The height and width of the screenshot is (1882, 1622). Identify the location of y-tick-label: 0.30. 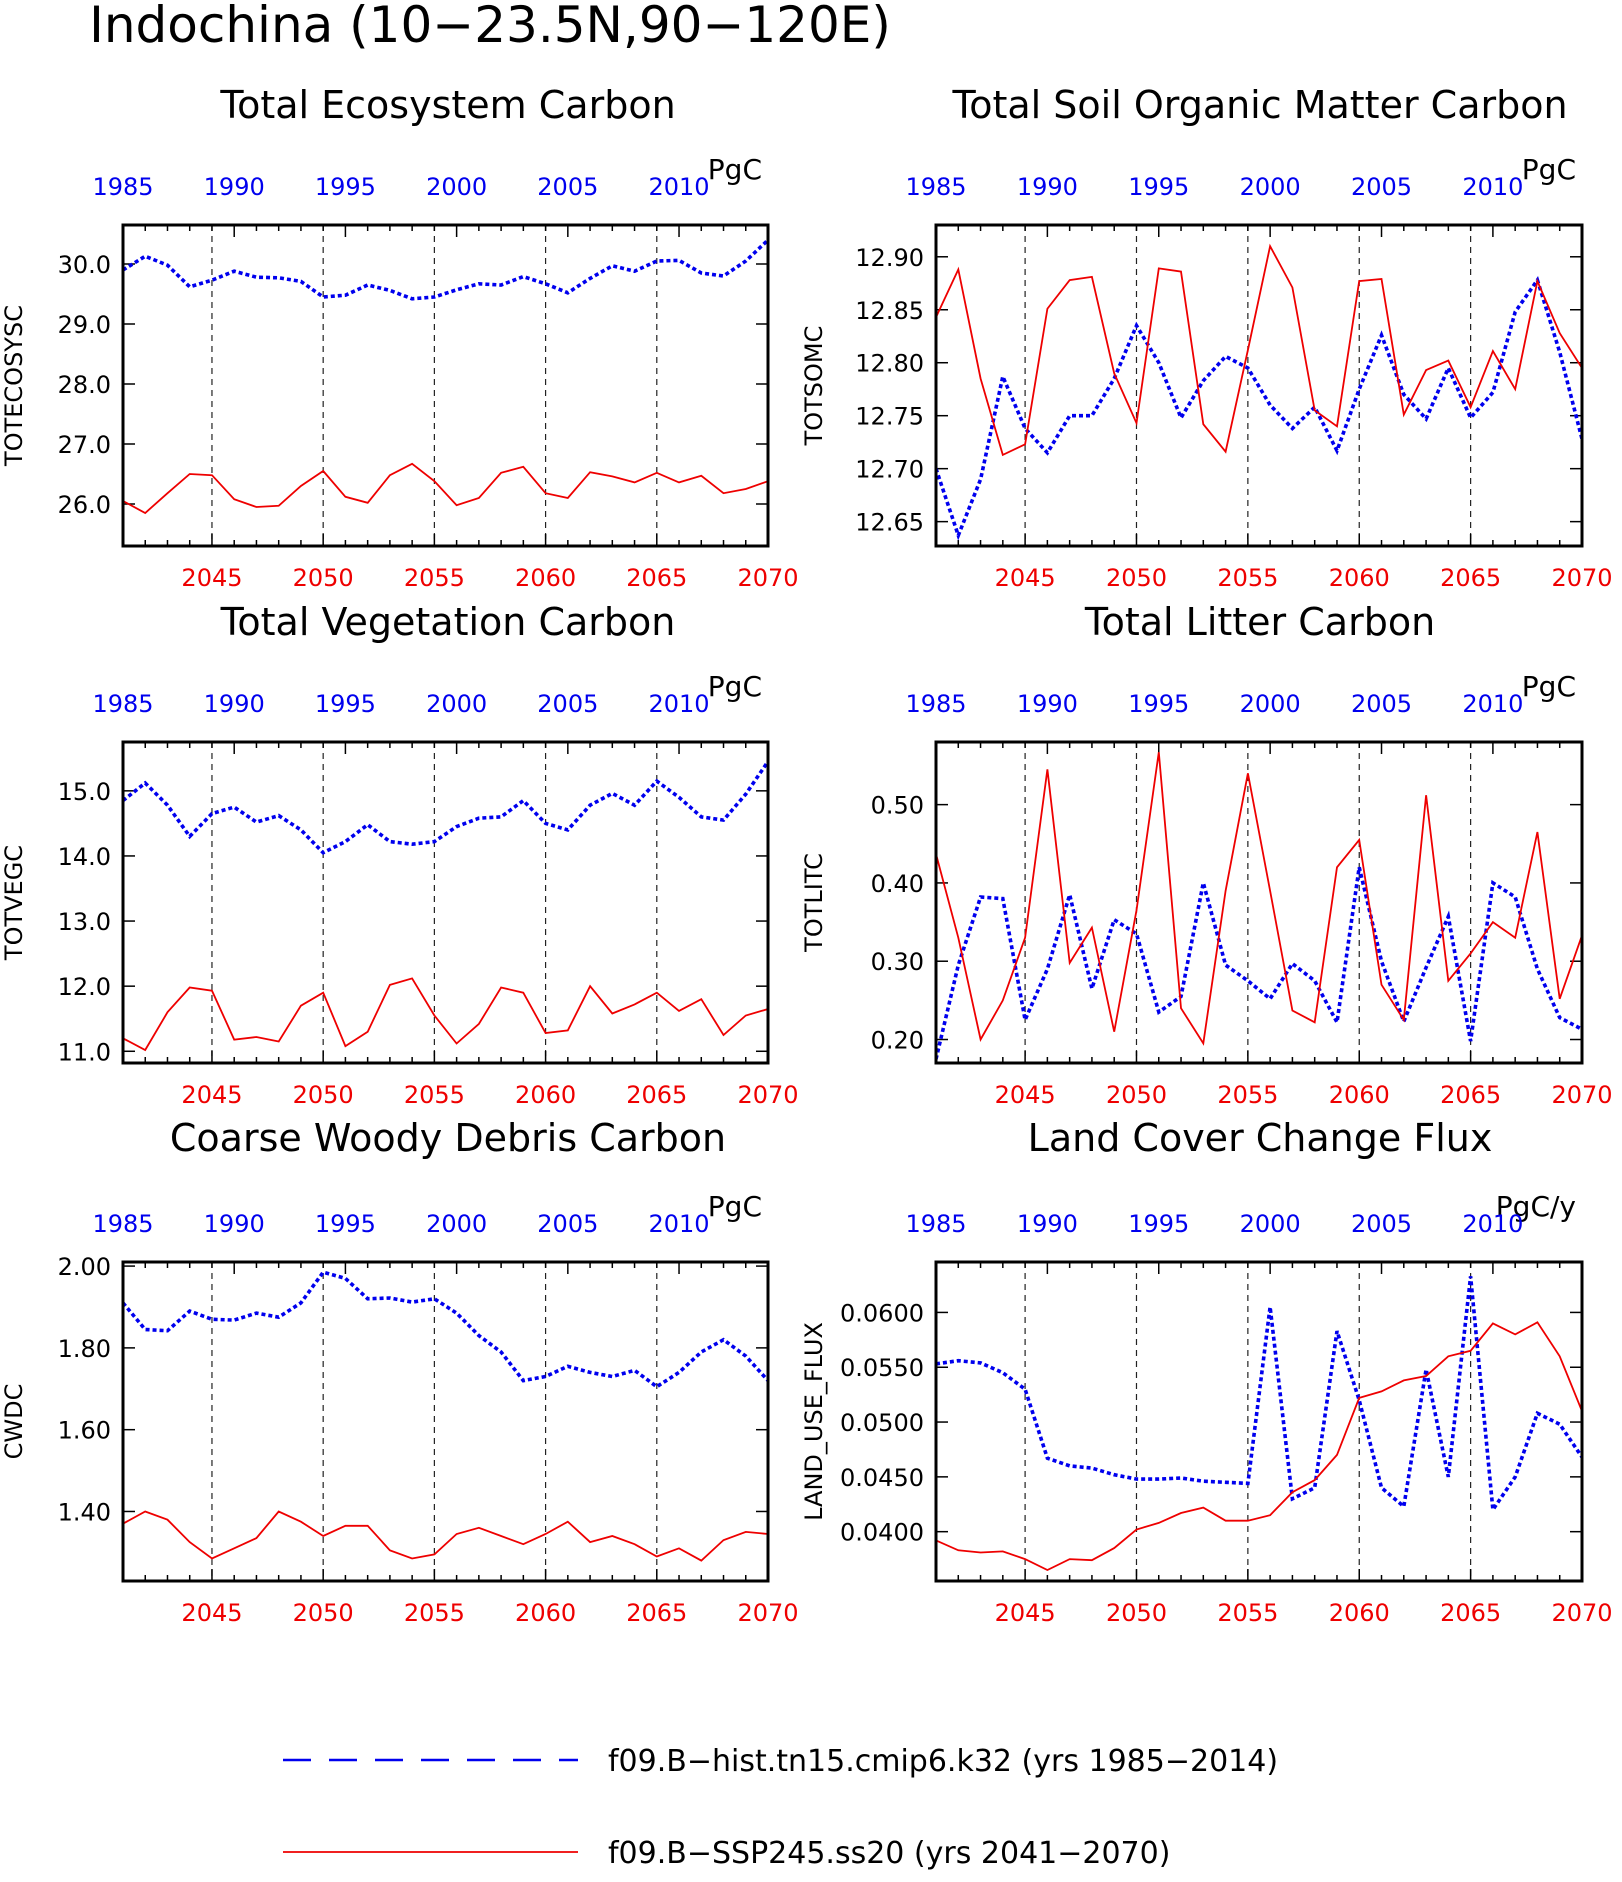
(897, 962).